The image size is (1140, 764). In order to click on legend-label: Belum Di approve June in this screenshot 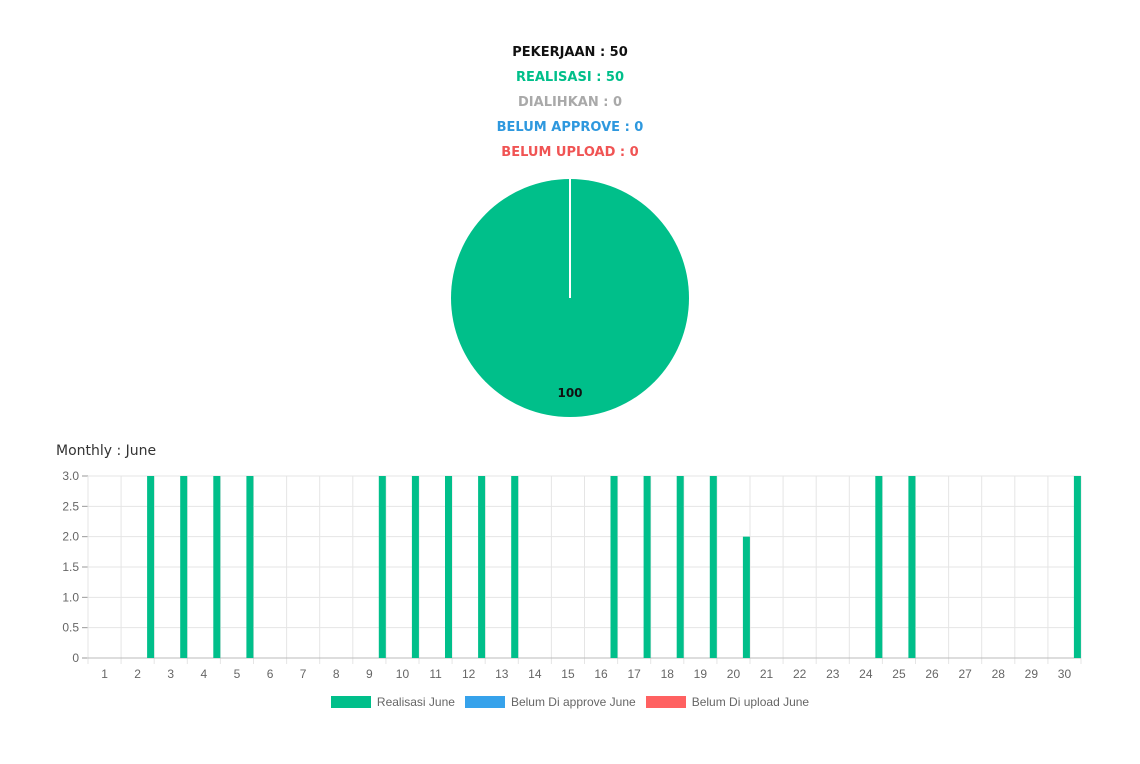, I will do `click(573, 702)`.